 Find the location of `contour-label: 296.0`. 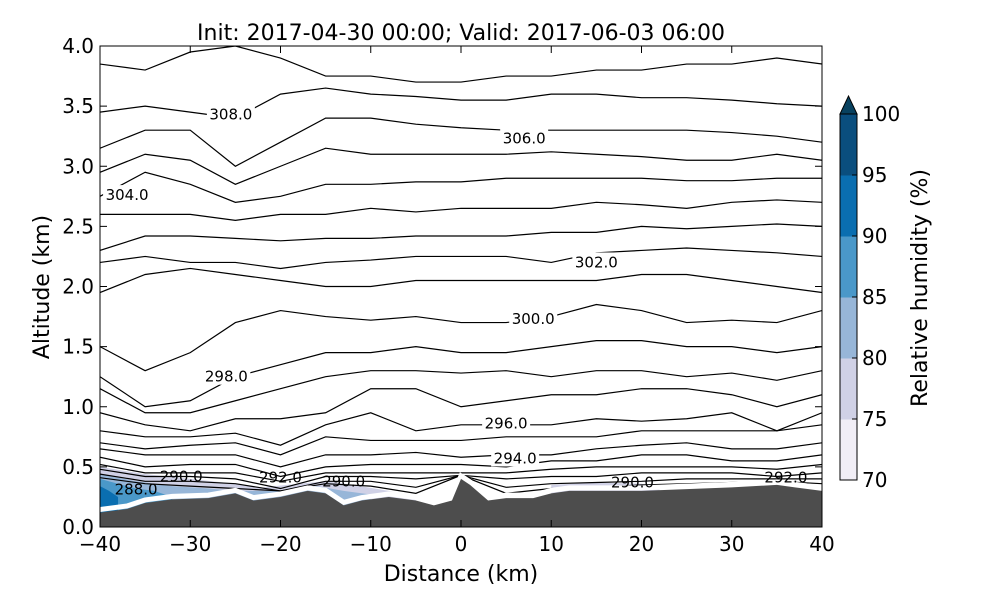

contour-label: 296.0 is located at coordinates (506, 424).